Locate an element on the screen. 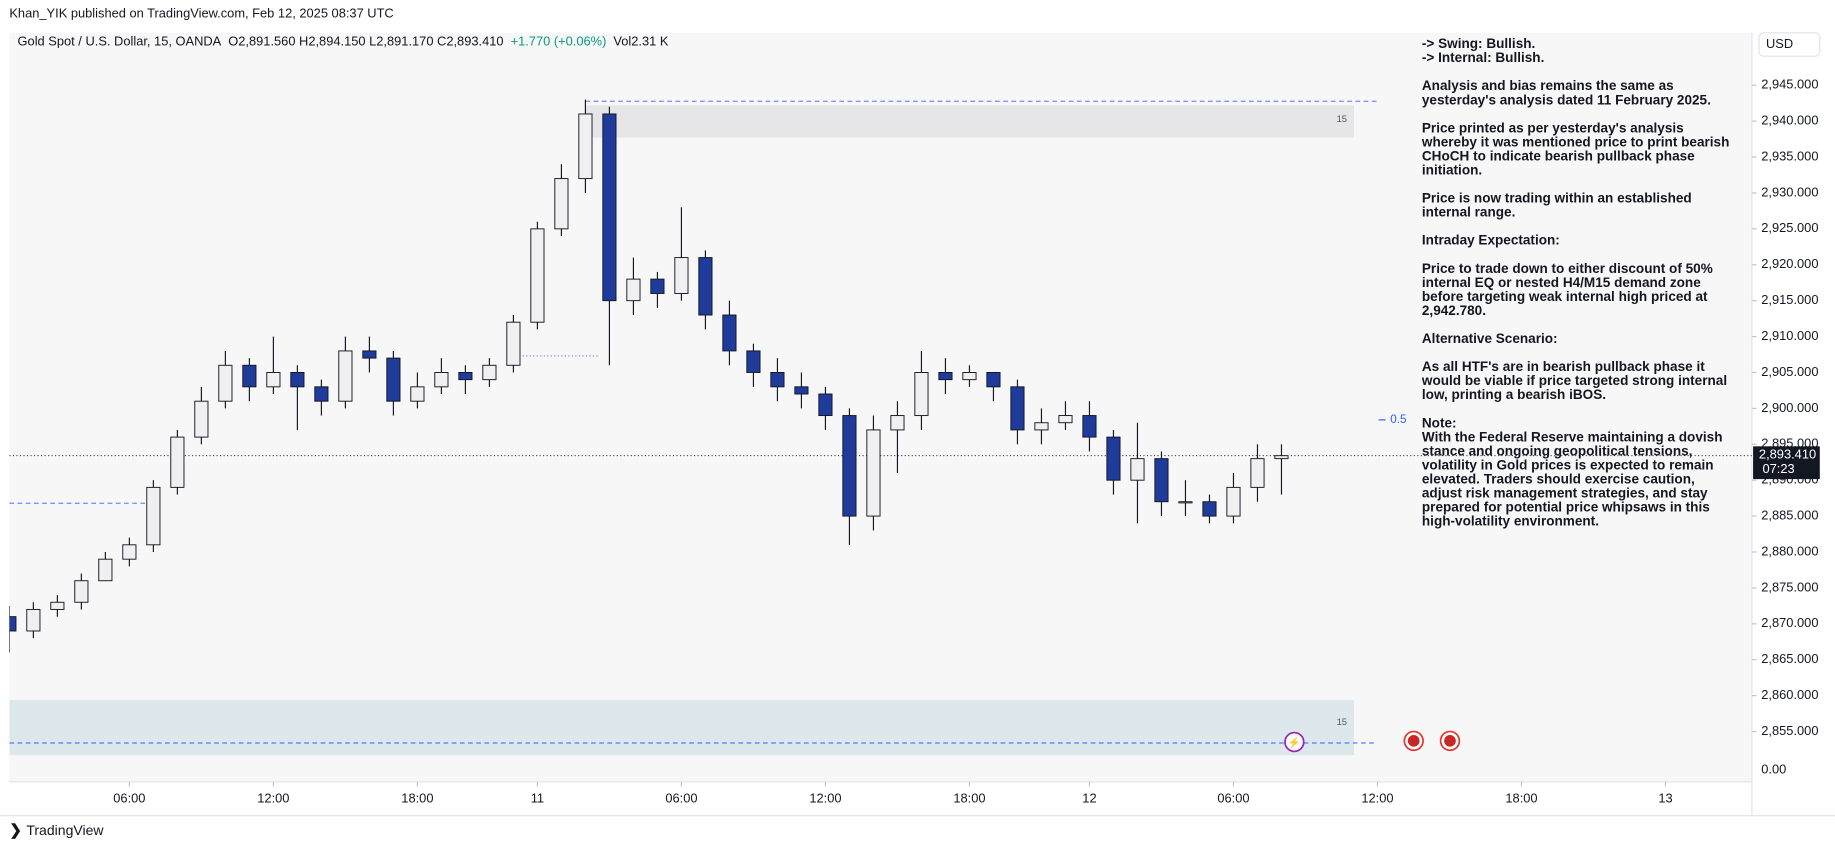 Image resolution: width=1835 pixels, height=849 pixels. x-tick-label: 13 is located at coordinates (1665, 798).